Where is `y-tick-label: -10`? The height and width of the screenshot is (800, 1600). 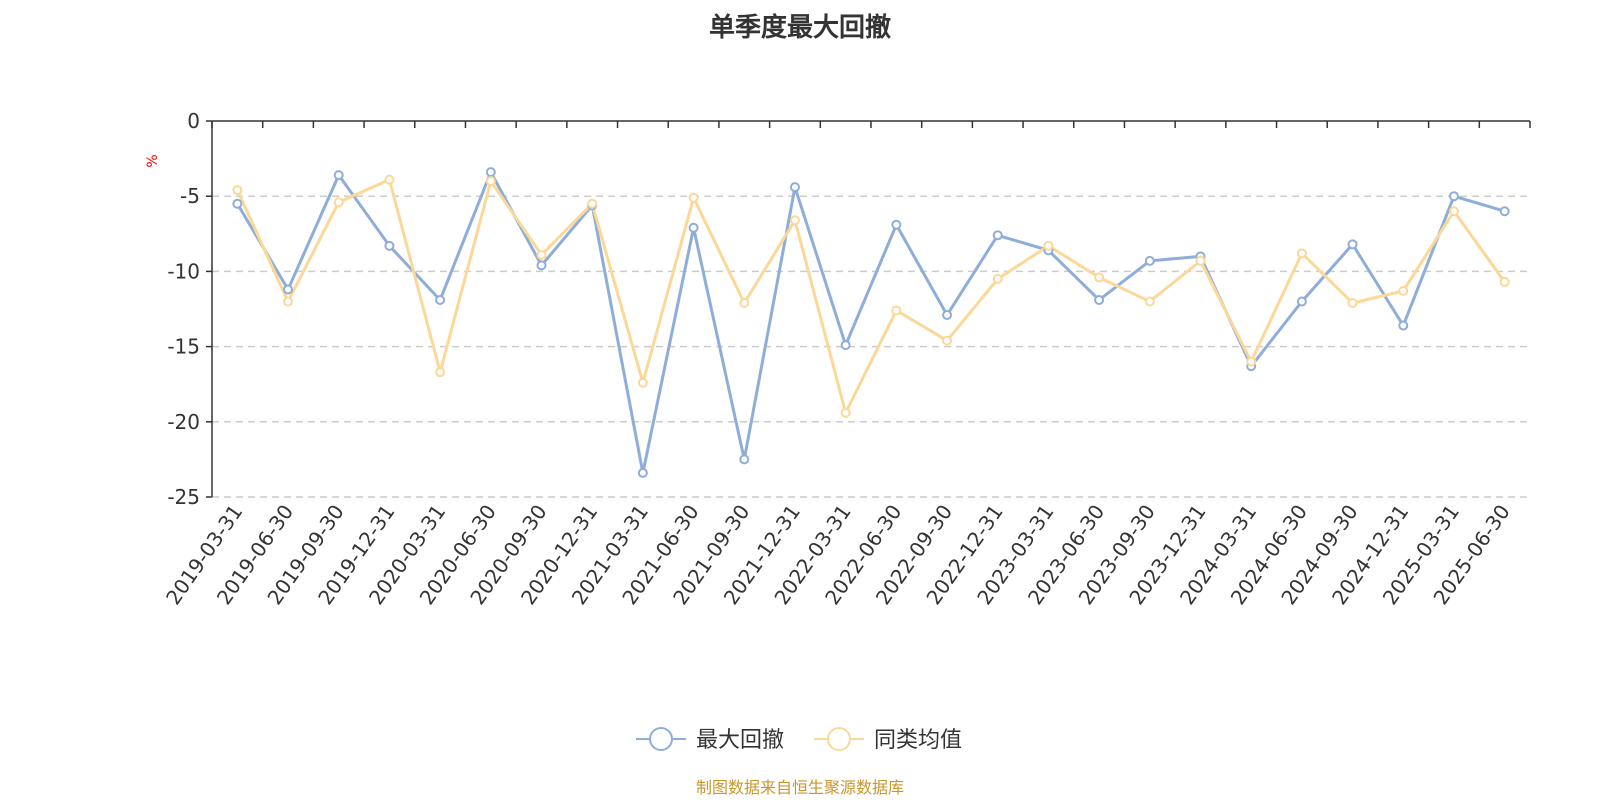
y-tick-label: -10 is located at coordinates (183, 271).